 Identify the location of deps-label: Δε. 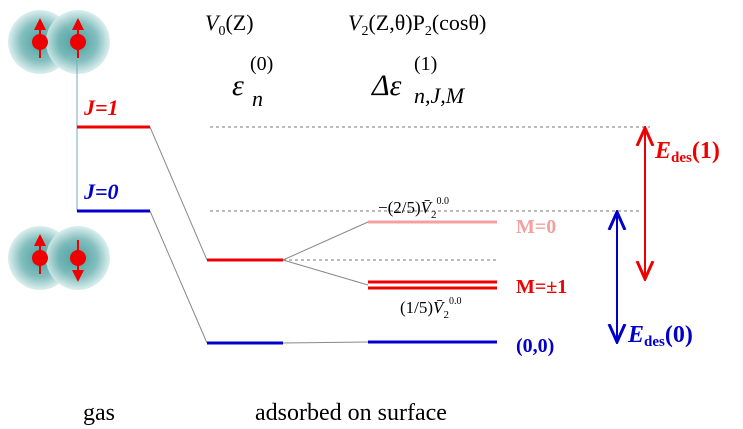
(386, 85).